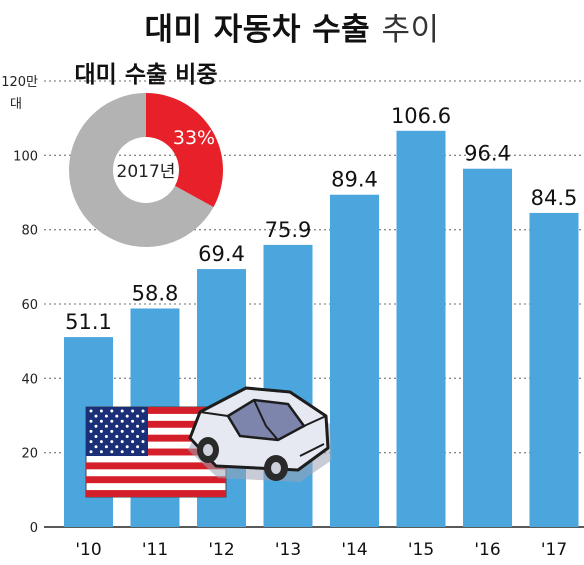  Describe the element at coordinates (410, 30) in the screenshot. I see `title-suffix: 추이` at that location.